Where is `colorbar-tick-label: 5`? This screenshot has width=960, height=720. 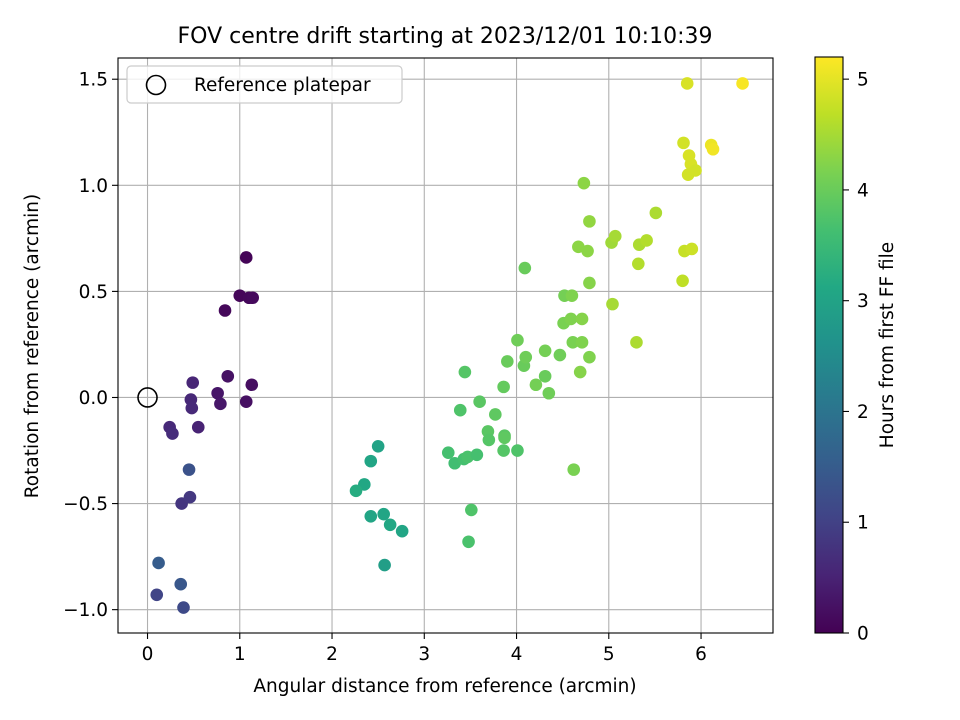 colorbar-tick-label: 5 is located at coordinates (863, 80).